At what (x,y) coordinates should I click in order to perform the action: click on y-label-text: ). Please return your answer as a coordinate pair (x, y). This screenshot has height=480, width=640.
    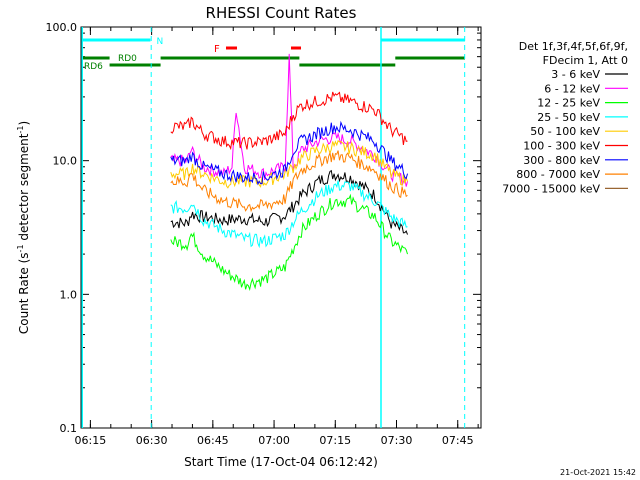
    Looking at the image, I should click on (24, 123).